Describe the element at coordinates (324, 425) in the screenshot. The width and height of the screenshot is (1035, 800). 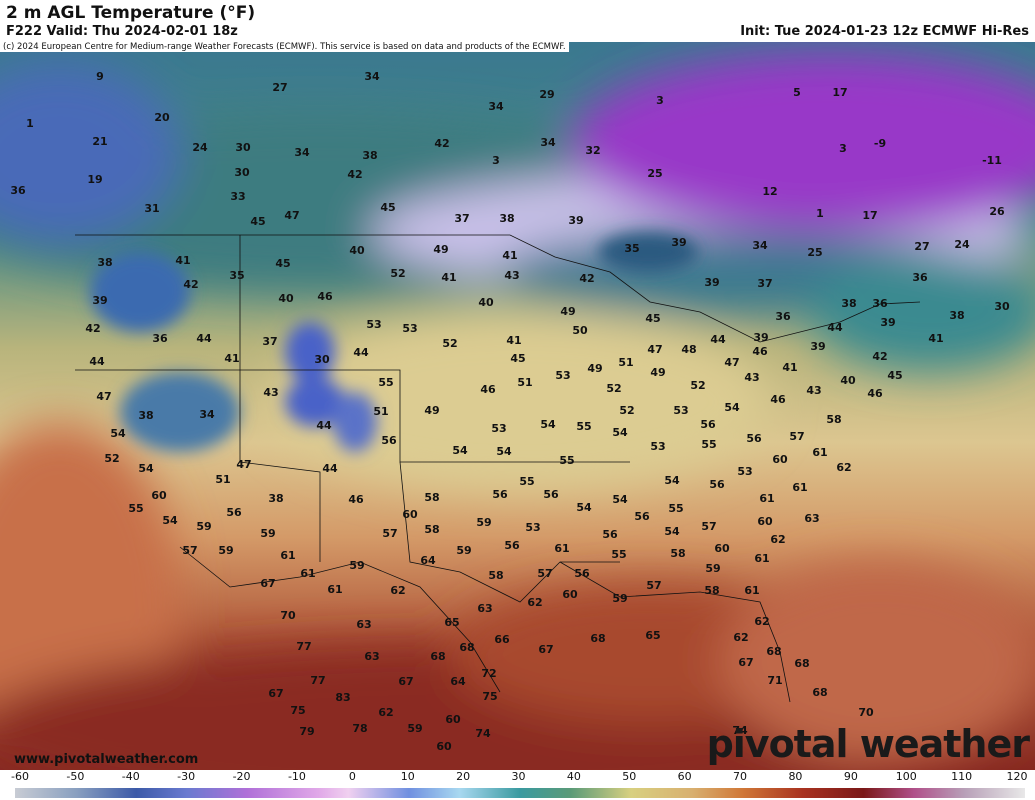
I see `temperature-label: 44` at that location.